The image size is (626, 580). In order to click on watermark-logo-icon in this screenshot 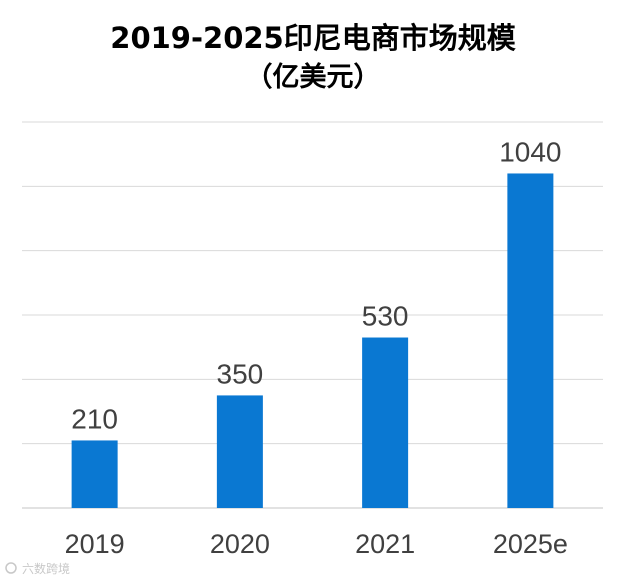, I will do `click(11, 568)`.